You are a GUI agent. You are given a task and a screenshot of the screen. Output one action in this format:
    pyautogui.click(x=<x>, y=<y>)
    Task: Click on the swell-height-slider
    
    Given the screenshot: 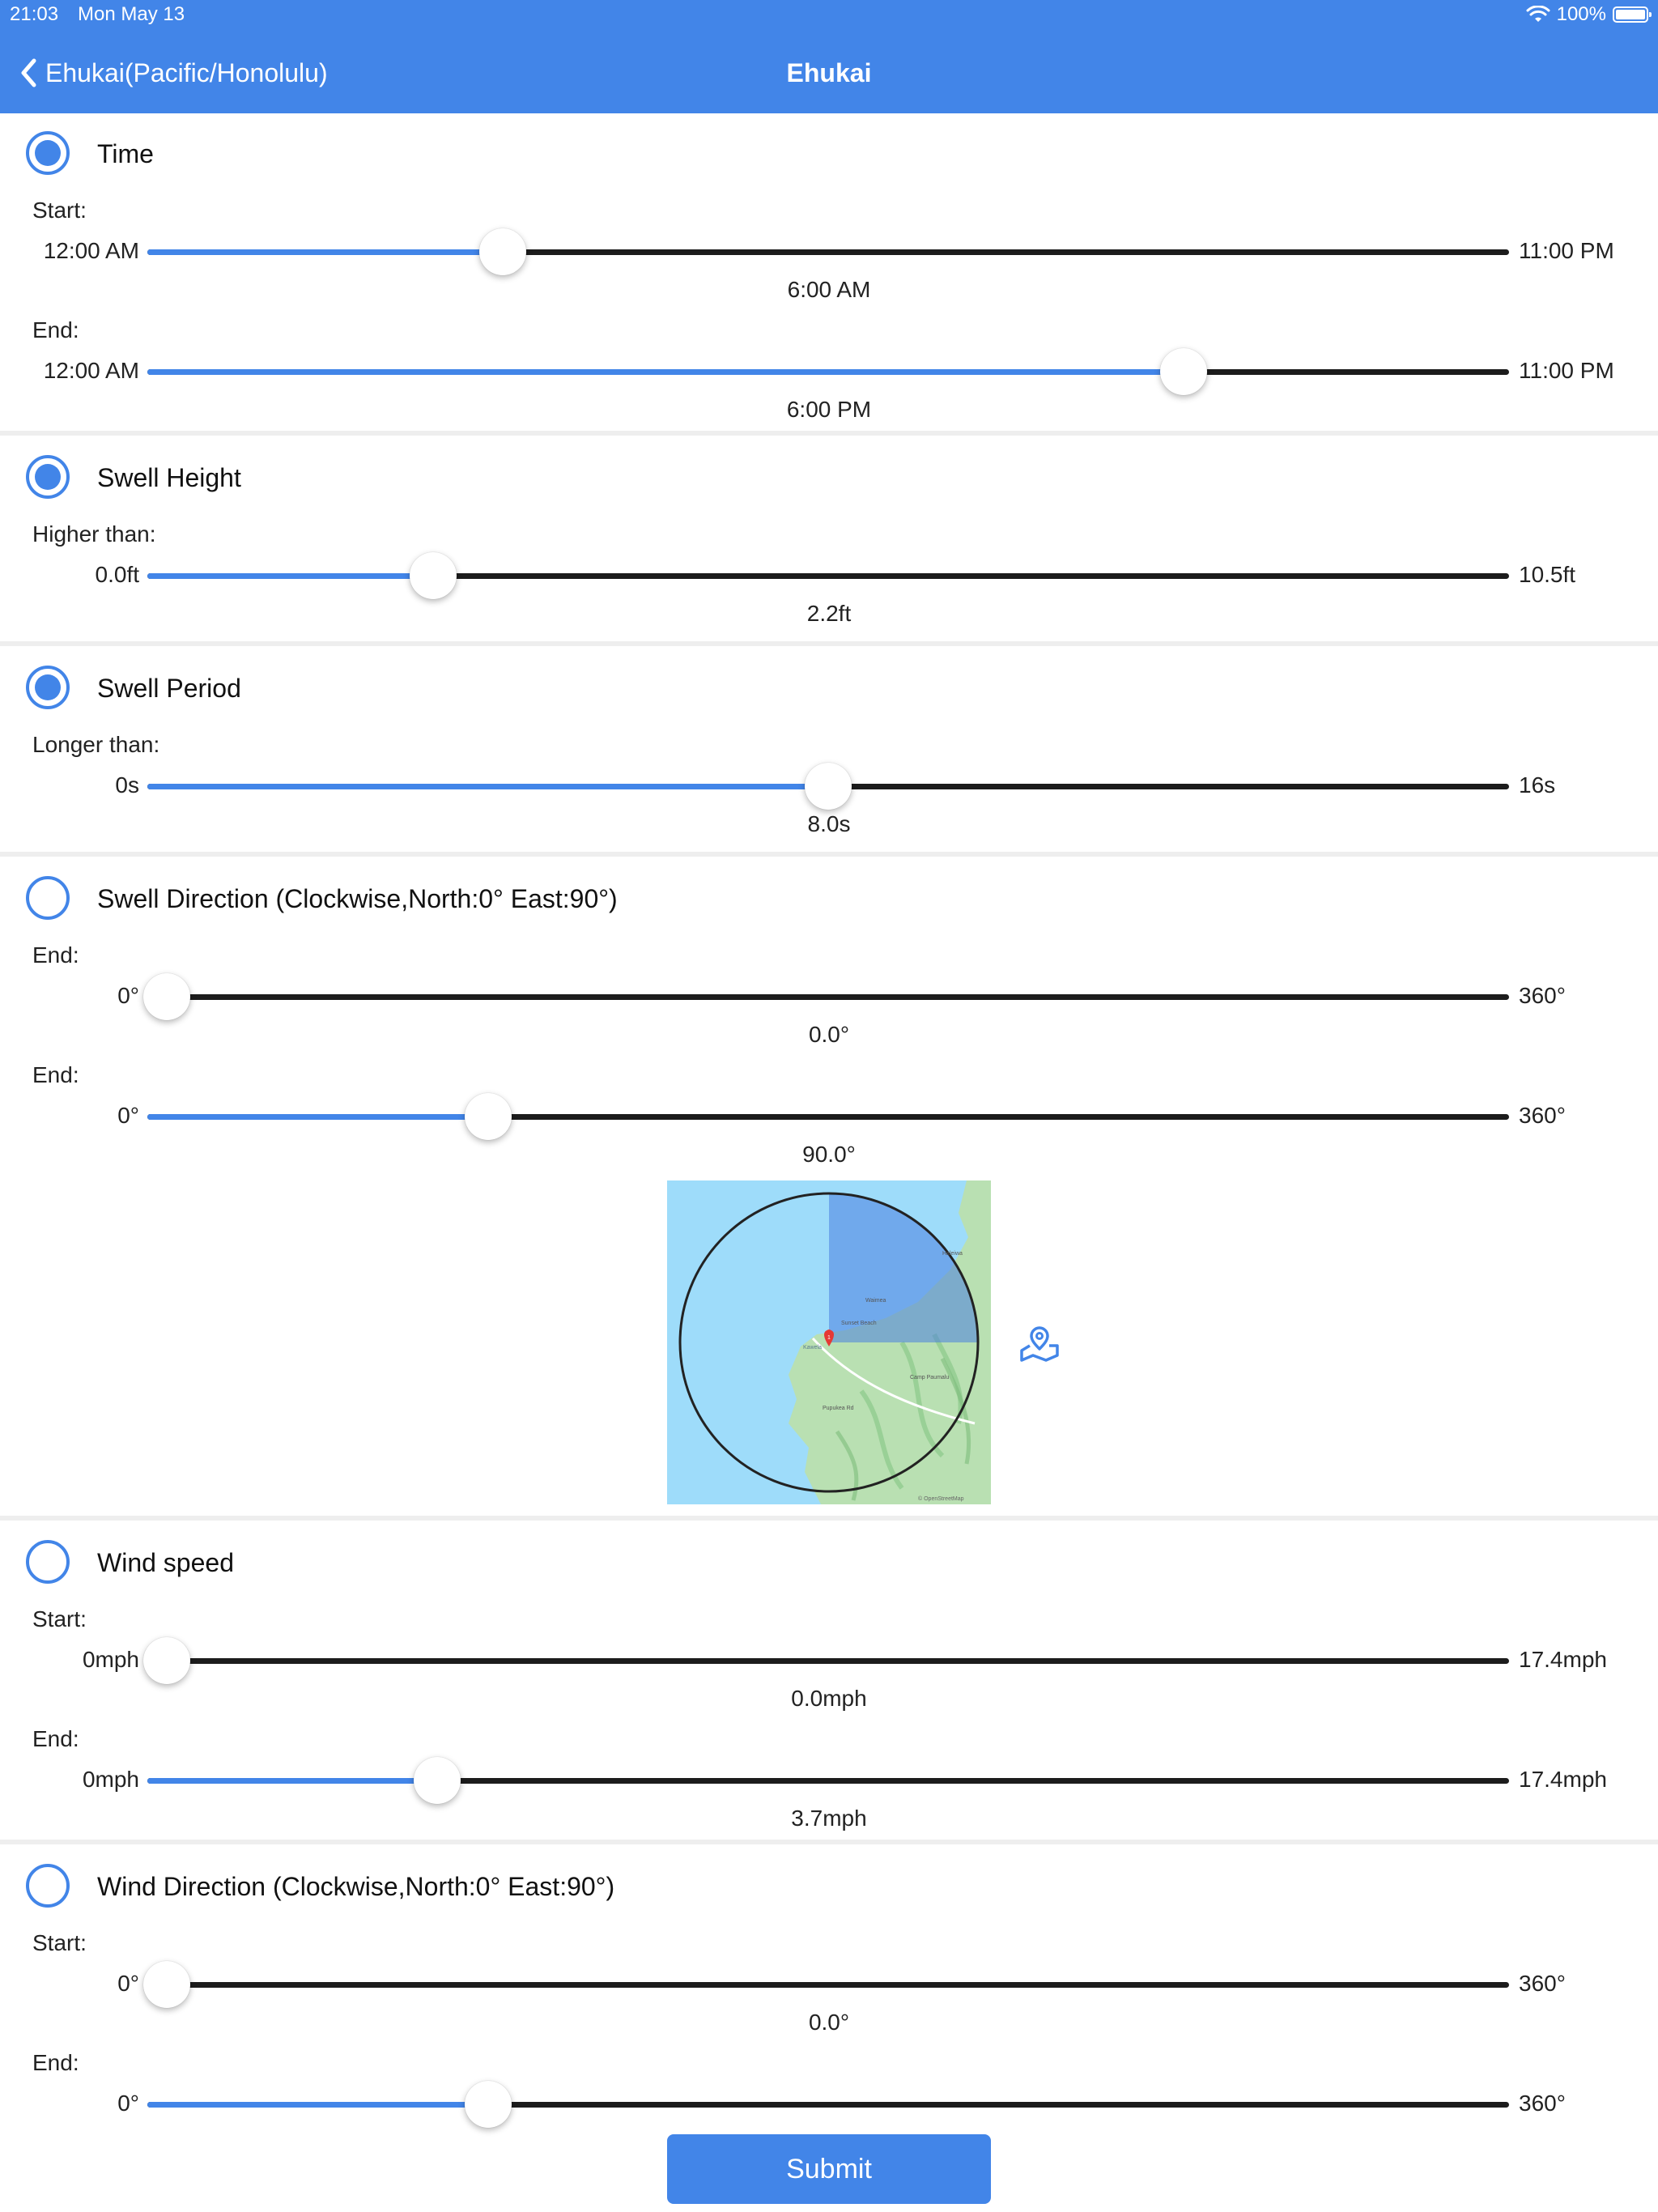 What is the action you would take?
    pyautogui.click(x=828, y=576)
    